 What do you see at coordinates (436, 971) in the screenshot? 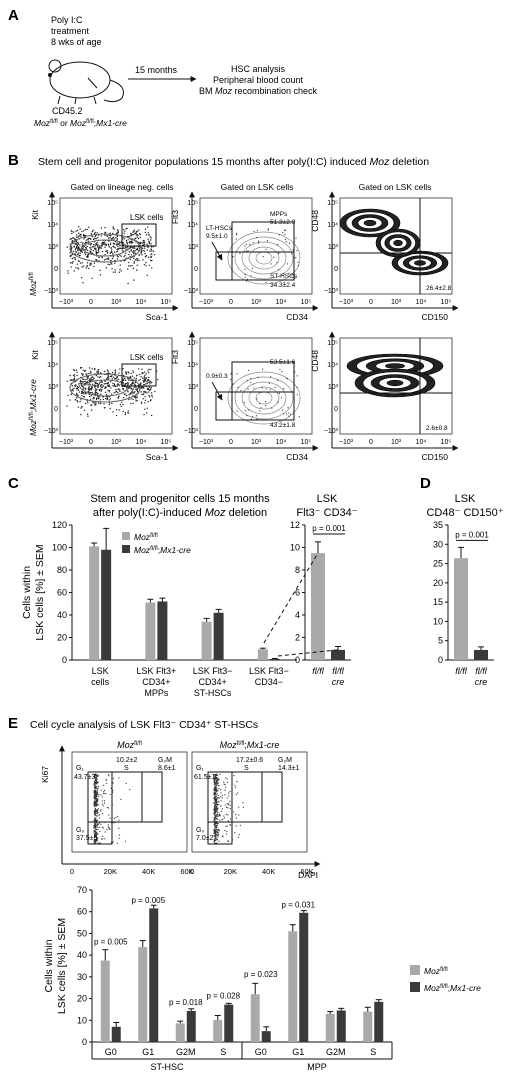
I see `legend-label: Mozfl/fl` at bounding box center [436, 971].